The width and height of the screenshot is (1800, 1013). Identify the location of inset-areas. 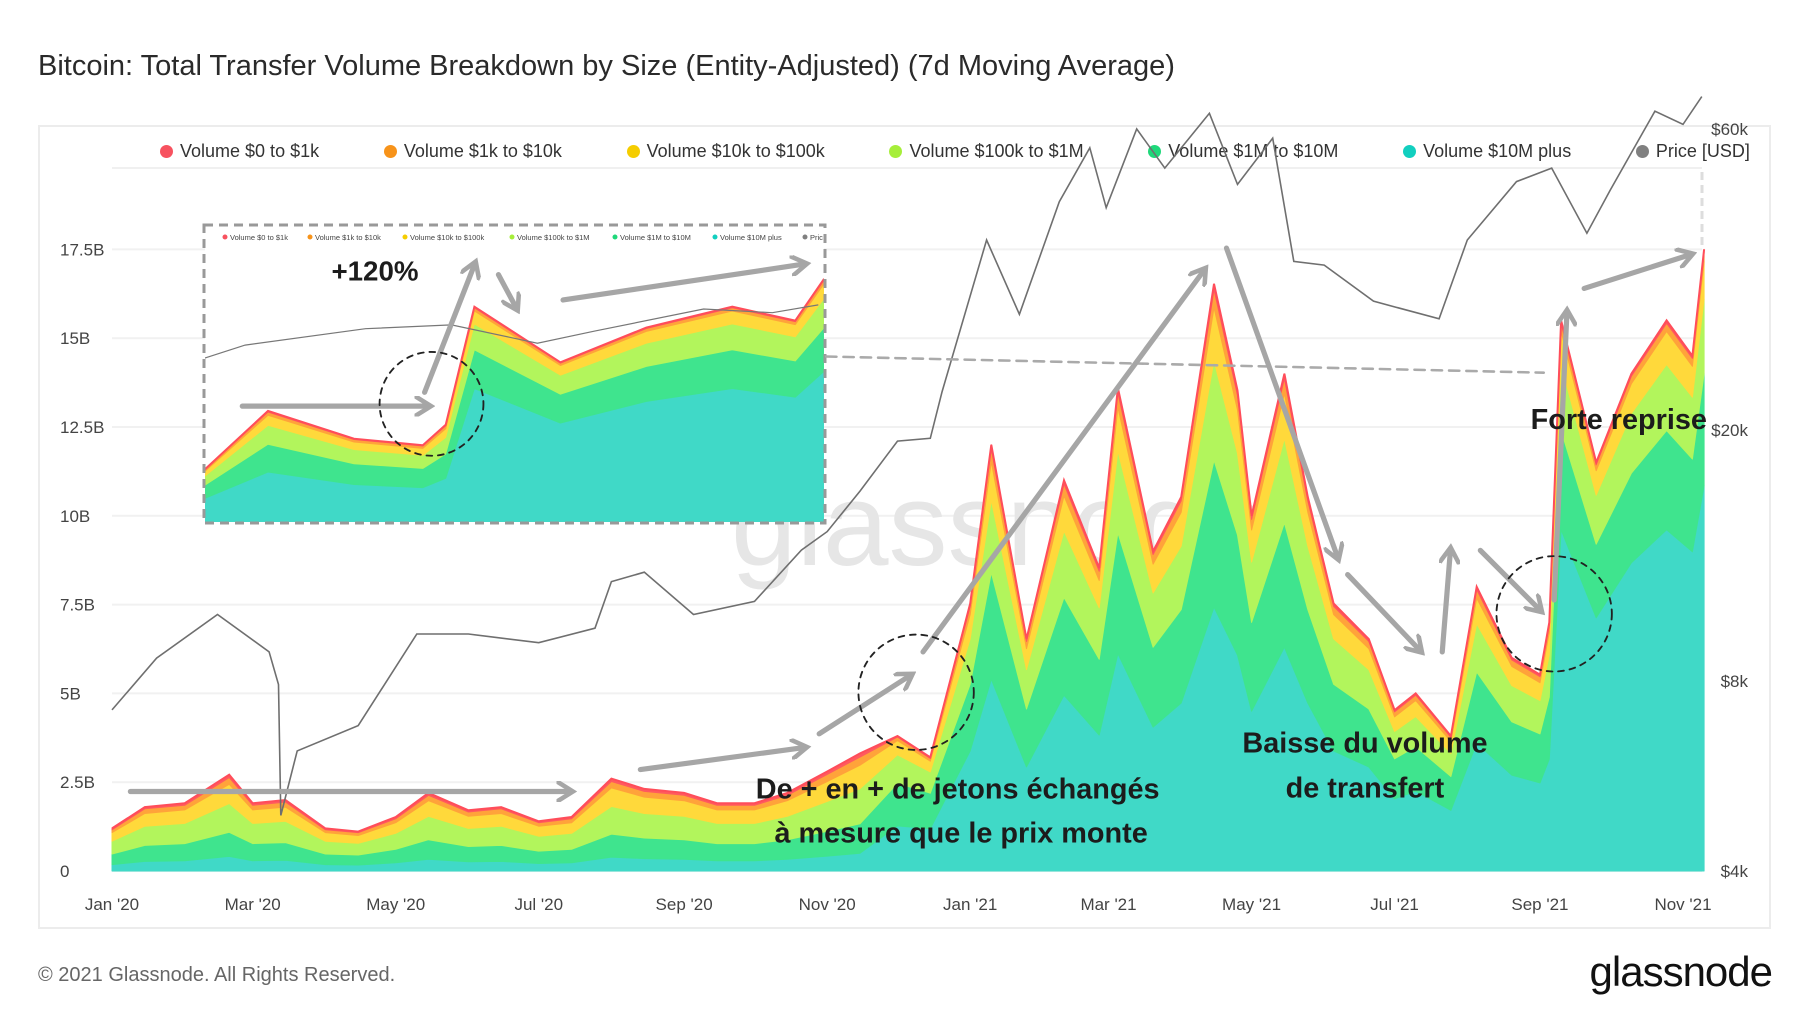
(514, 400).